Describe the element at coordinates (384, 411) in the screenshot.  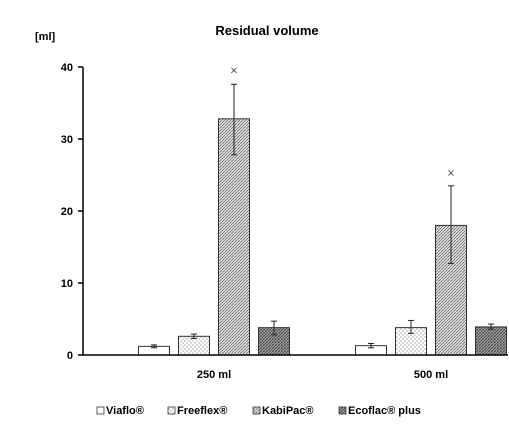
I see `legend-label: Ecoflac® plus` at that location.